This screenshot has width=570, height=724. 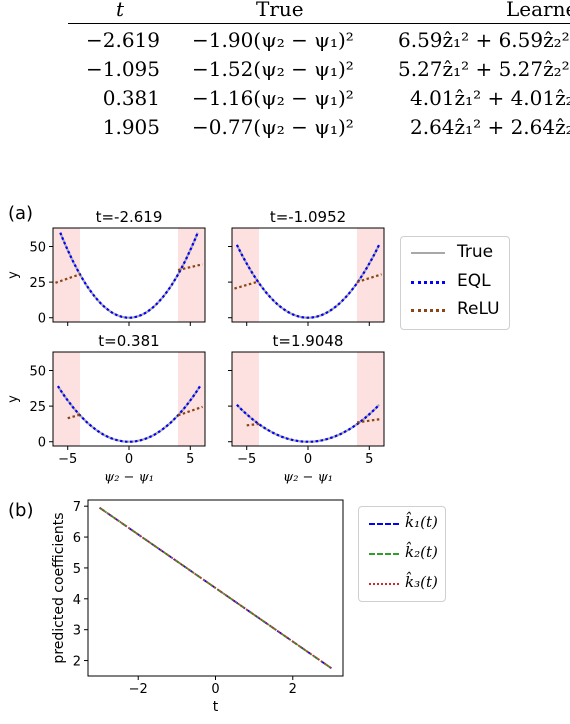 I want to click on chart-title: t=0.381, so click(x=128, y=341).